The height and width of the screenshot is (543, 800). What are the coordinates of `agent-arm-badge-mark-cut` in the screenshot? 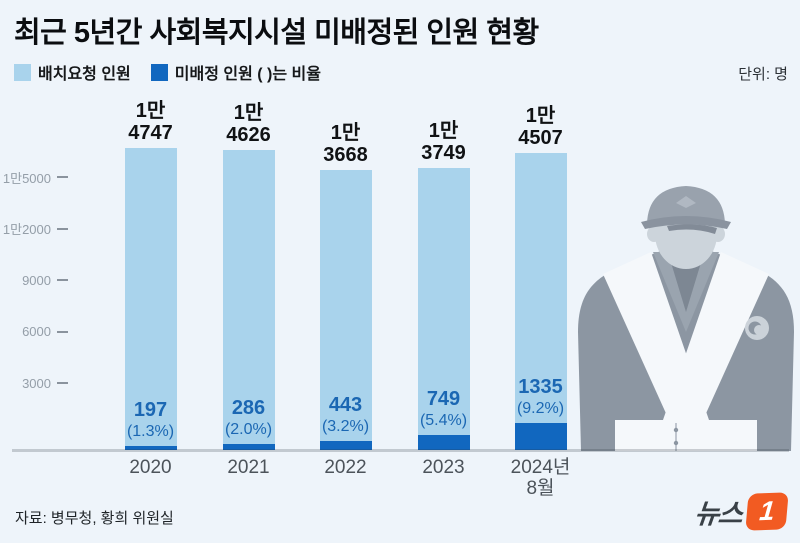 It's located at (759, 330).